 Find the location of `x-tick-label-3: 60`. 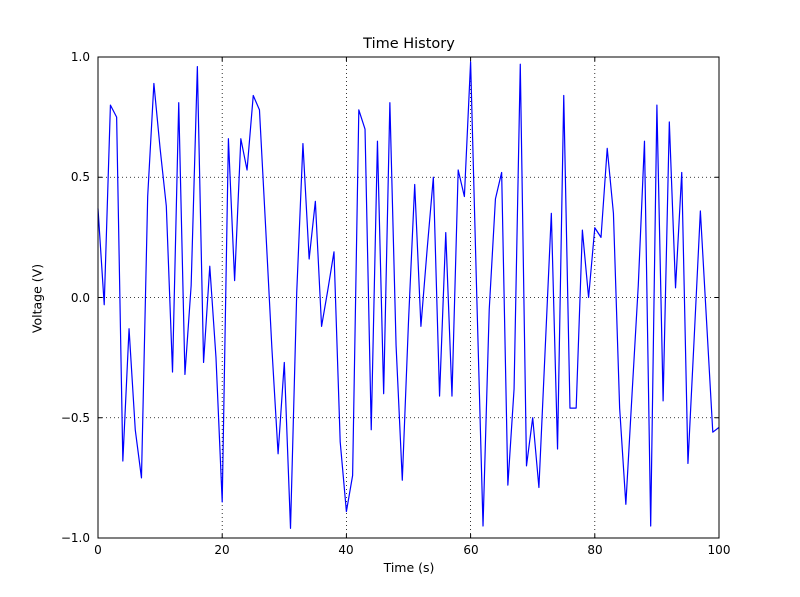

x-tick-label-3: 60 is located at coordinates (470, 550).